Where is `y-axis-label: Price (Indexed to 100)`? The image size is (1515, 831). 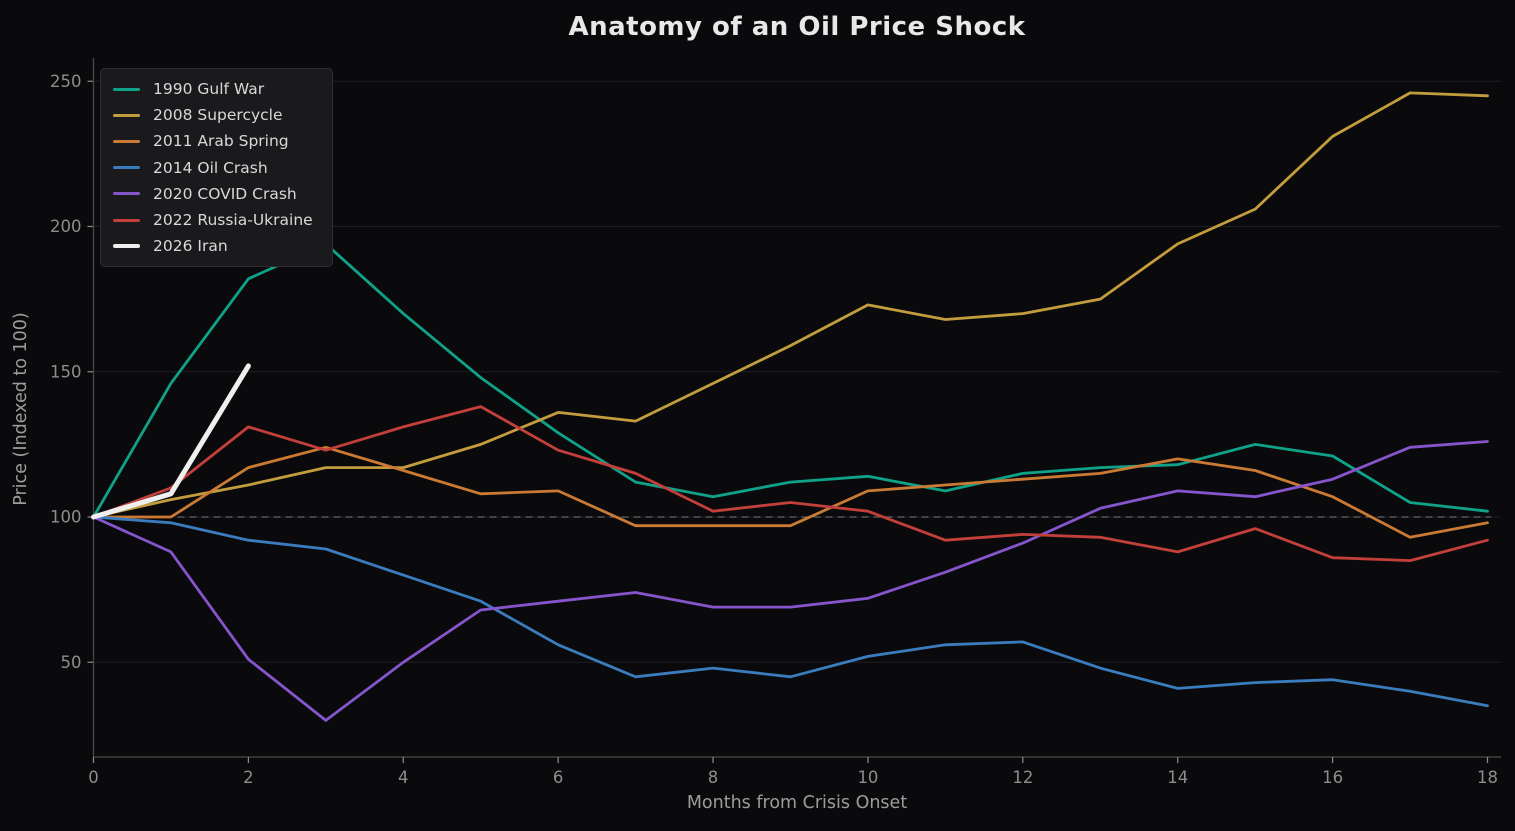 y-axis-label: Price (Indexed to 100) is located at coordinates (21, 409).